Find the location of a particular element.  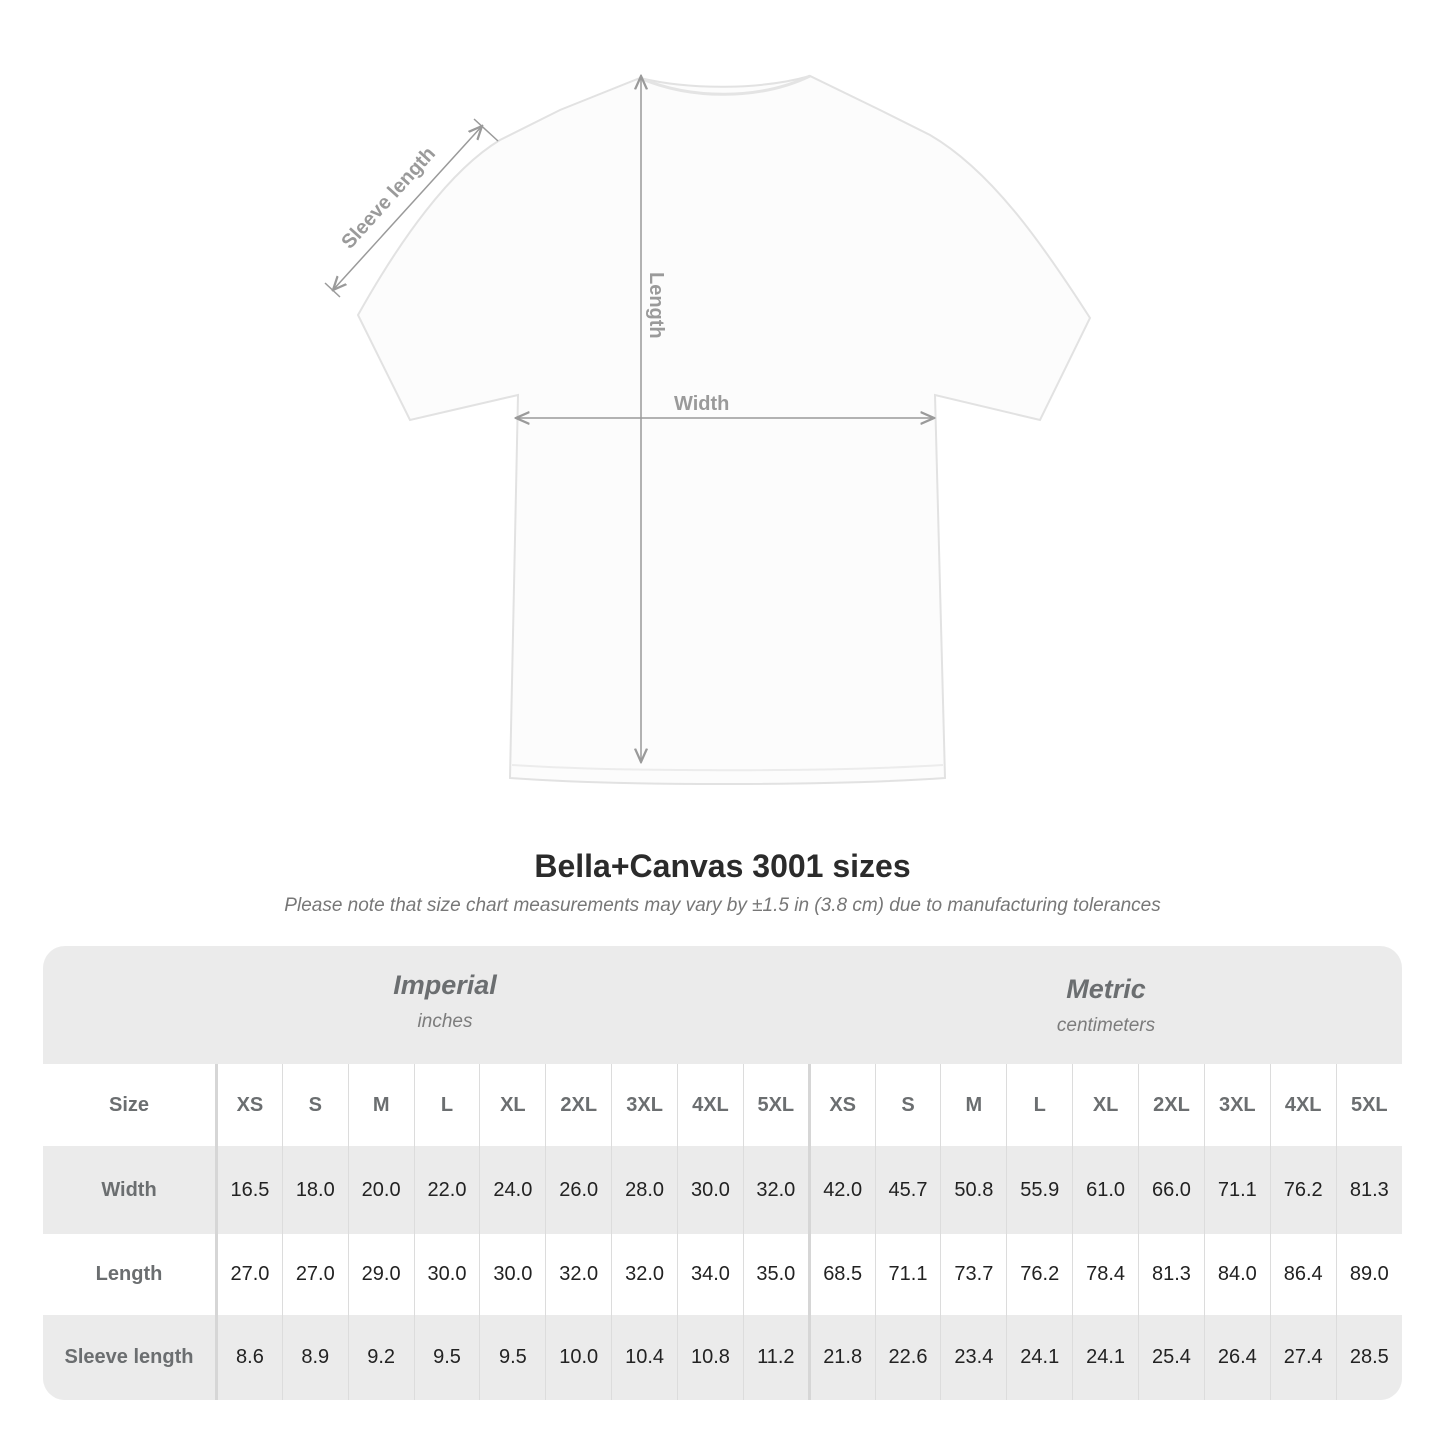

metric-value: 25.4 is located at coordinates (1171, 1357).